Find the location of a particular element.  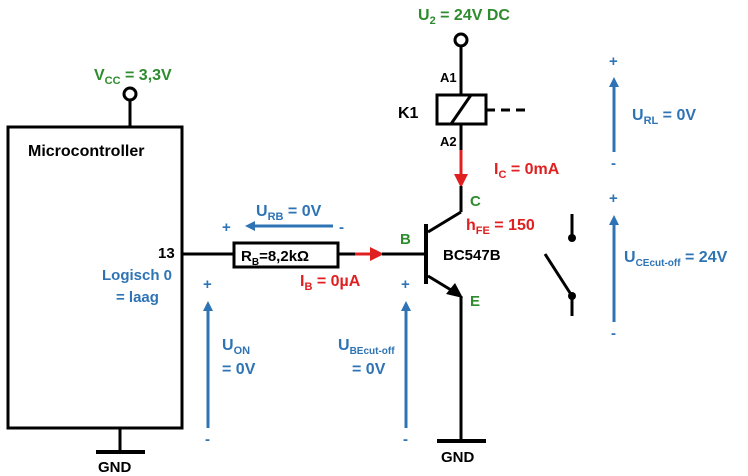

relay-name-label: K1 is located at coordinates (408, 113).